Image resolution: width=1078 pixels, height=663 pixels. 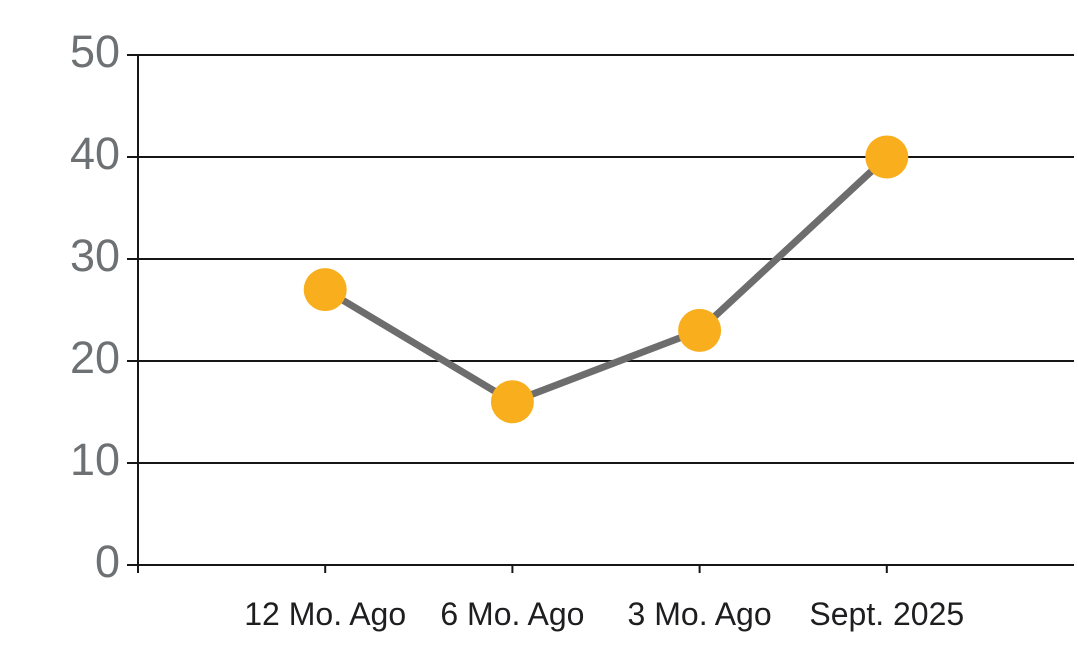 I want to click on x-axis-tick-label: Sept. 2025, so click(x=886, y=614).